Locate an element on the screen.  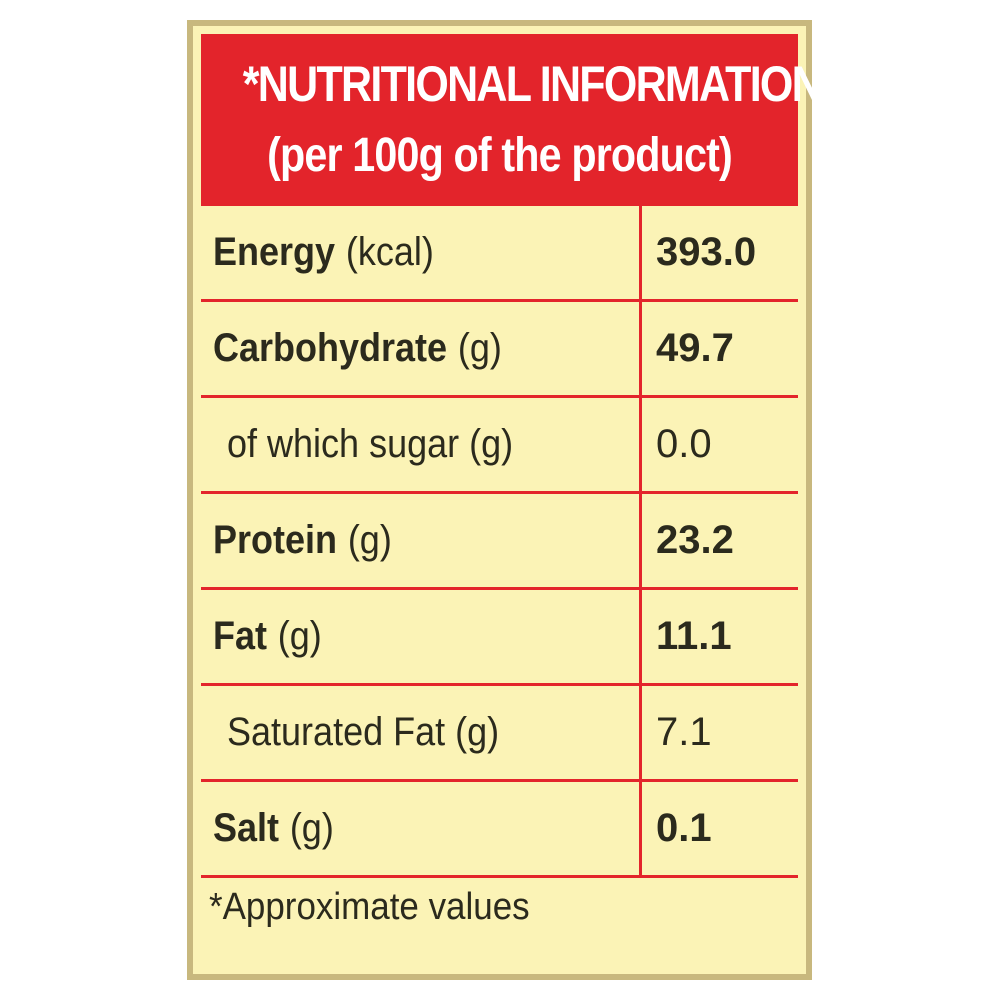
row-label: Carbohydrate (g) is located at coordinates (357, 348).